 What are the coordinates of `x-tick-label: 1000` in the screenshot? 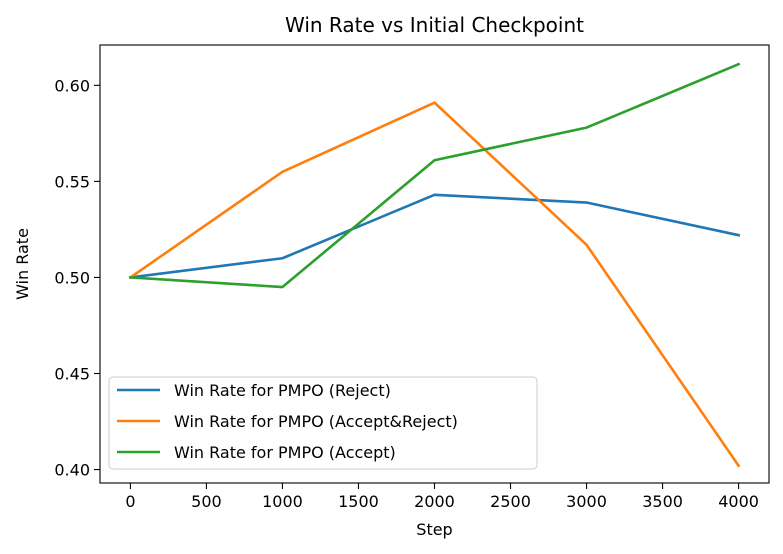 It's located at (282, 501).